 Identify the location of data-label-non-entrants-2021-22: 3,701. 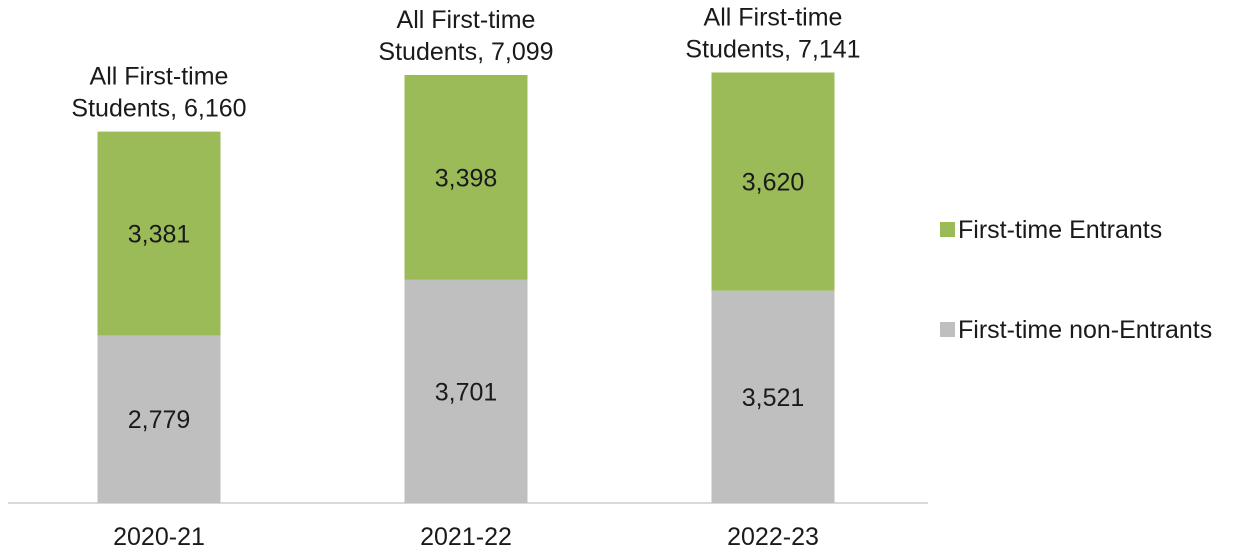
(466, 392).